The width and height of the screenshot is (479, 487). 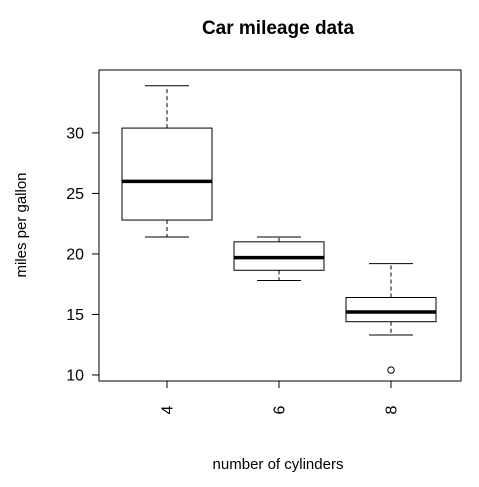 I want to click on x-tick-label: 6, so click(x=280, y=409).